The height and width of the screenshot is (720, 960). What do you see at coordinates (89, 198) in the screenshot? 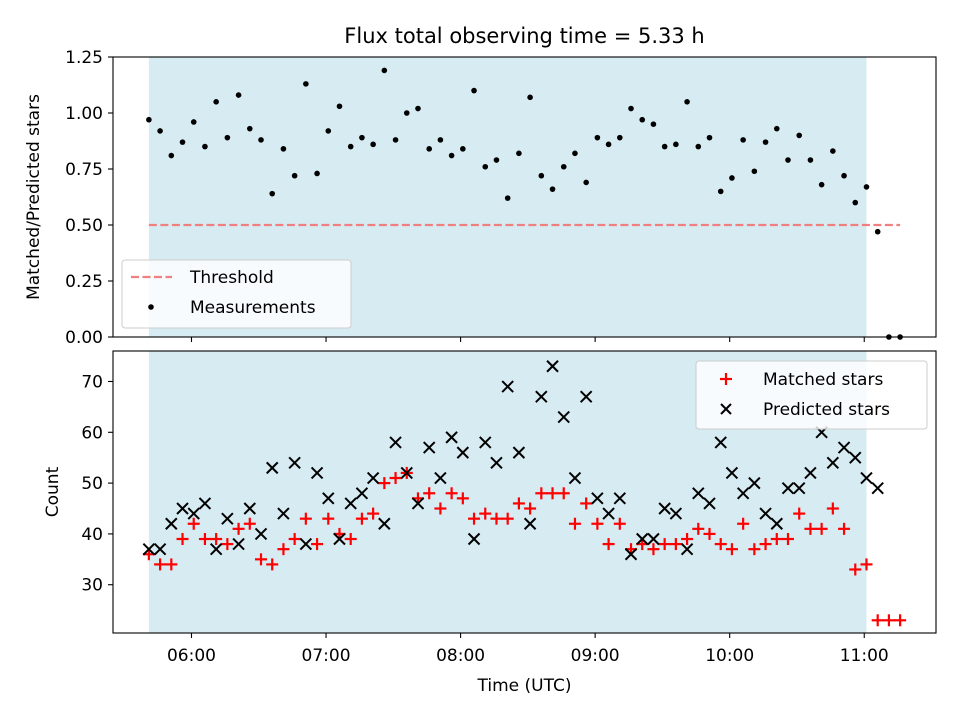
I see `top-y-axis: 0.00 0.25 0.50 0.75 1.00 1.25` at bounding box center [89, 198].